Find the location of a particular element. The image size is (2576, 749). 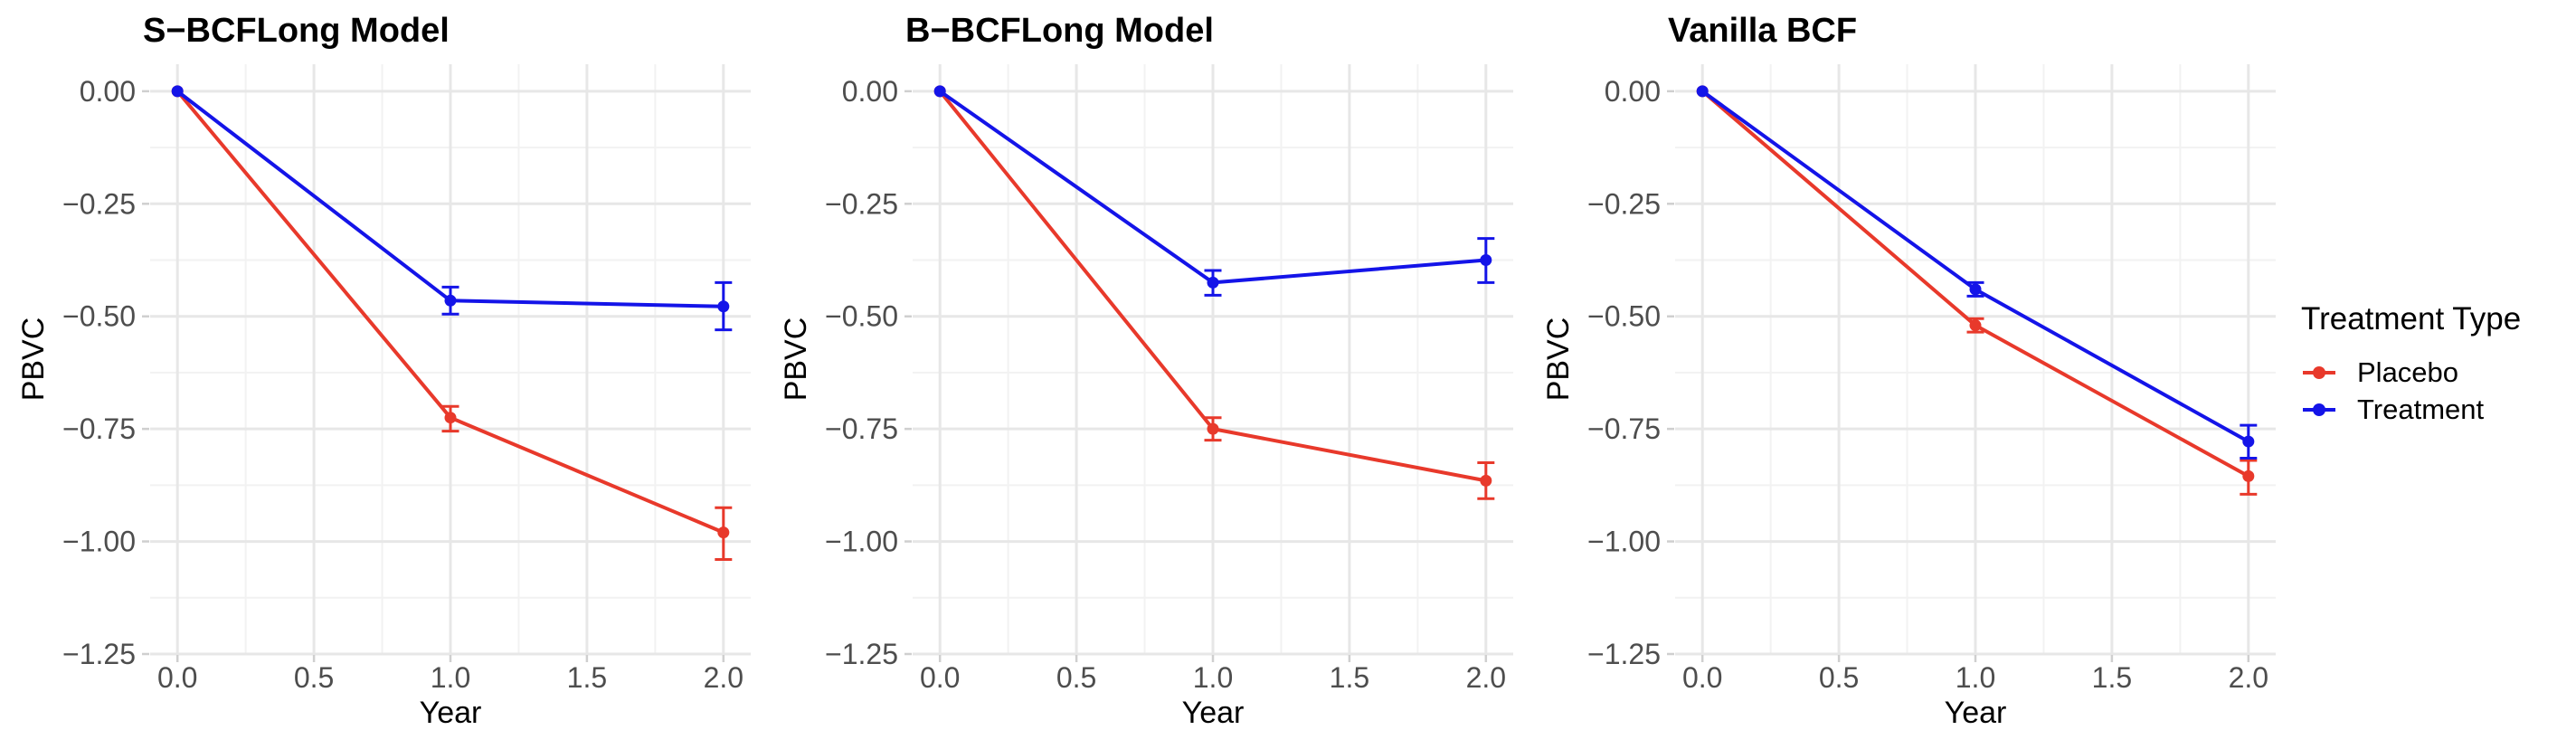

legend-title: Treatment Type is located at coordinates (2411, 319).